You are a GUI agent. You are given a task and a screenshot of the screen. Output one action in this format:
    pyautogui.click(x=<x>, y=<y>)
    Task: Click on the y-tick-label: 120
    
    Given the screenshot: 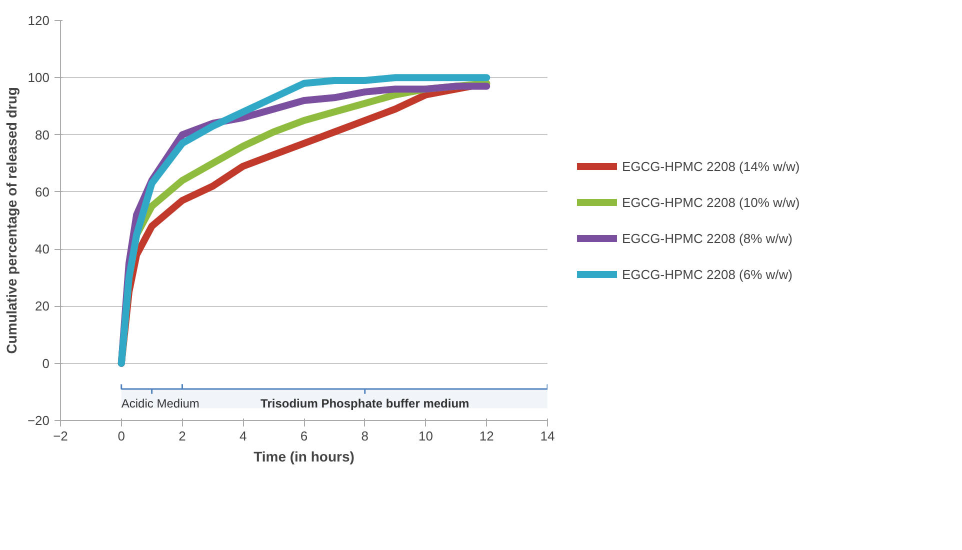 What is the action you would take?
    pyautogui.click(x=39, y=20)
    